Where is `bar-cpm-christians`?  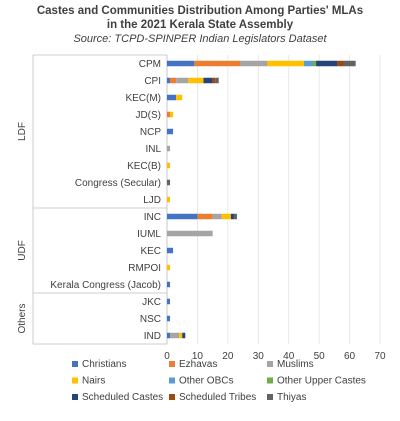 bar-cpm-christians is located at coordinates (181, 63).